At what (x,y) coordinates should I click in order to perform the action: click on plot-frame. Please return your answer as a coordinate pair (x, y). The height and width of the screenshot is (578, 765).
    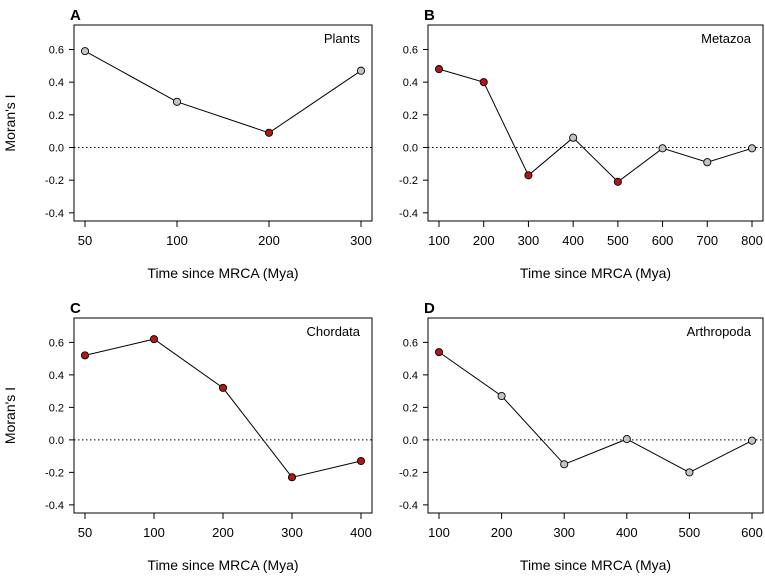
    Looking at the image, I should click on (223, 123).